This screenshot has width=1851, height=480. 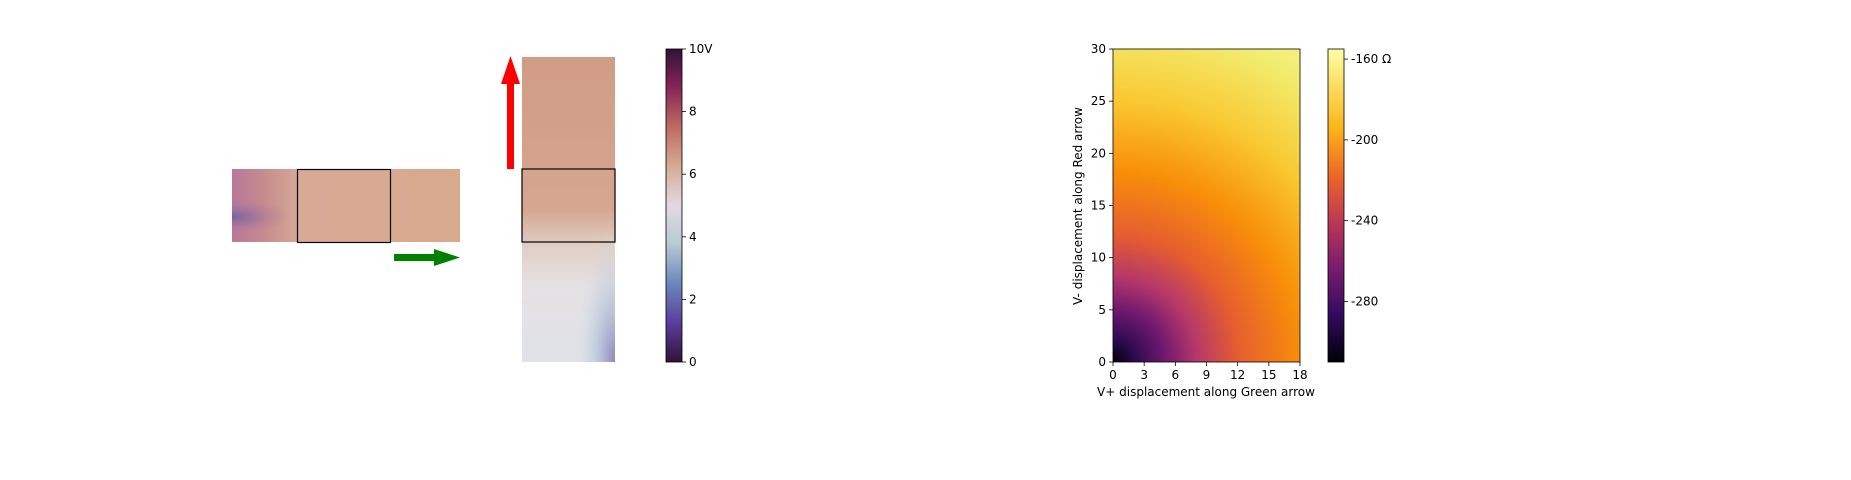 I want to click on voltage-colorbar-tick-label: 2, so click(x=693, y=299).